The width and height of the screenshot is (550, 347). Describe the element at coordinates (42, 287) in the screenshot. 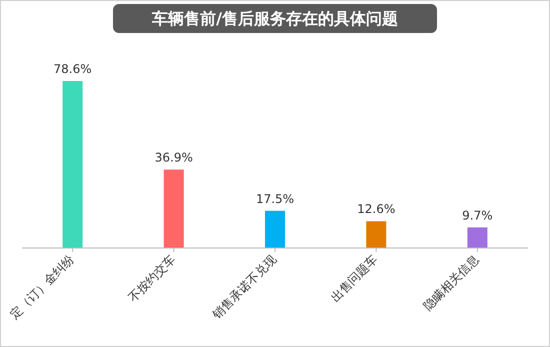

I see `x-tick-label: 定（订）金纠纷` at that location.